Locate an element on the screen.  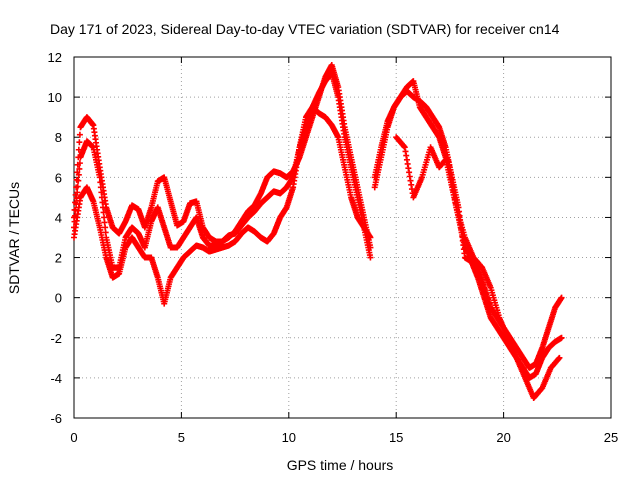
x-tick-label: 0 is located at coordinates (73, 437).